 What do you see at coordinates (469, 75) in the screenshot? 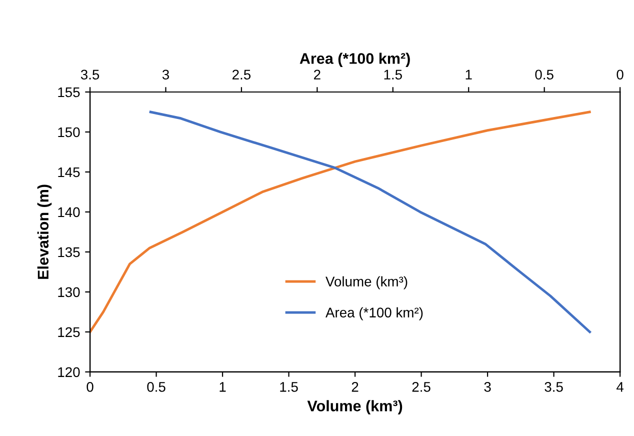
I see `x2-tick-label: 1` at bounding box center [469, 75].